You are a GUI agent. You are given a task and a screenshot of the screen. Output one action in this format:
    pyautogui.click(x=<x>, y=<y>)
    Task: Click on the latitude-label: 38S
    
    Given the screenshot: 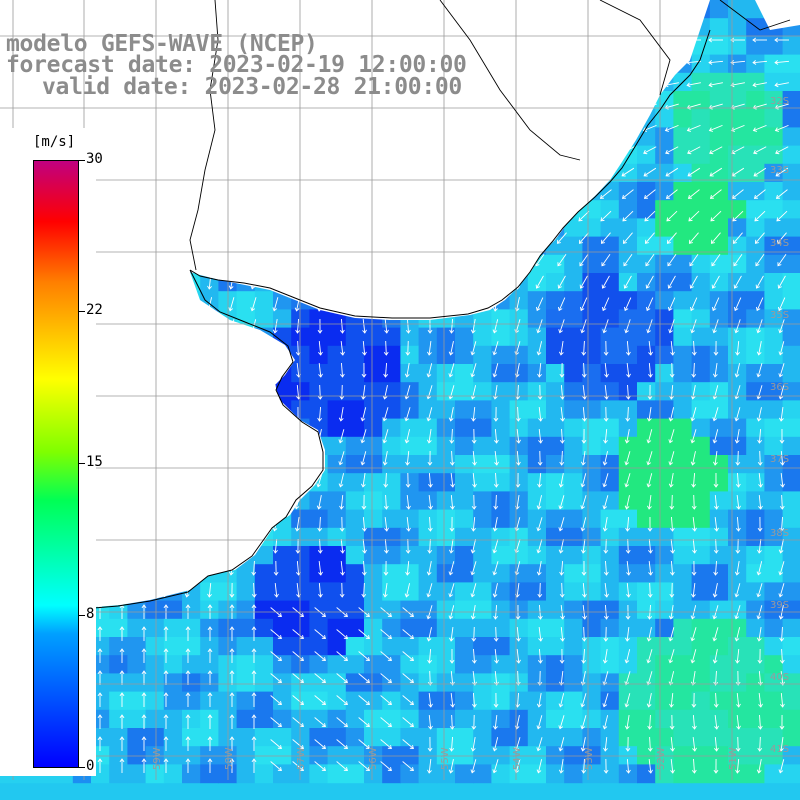 What is the action you would take?
    pyautogui.click(x=779, y=533)
    